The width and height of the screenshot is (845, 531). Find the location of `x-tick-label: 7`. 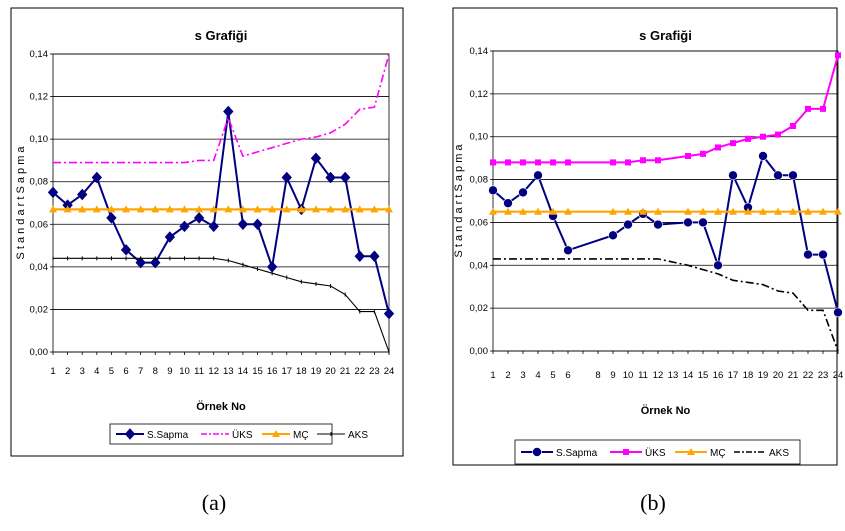

x-tick-label: 7 is located at coordinates (140, 371).